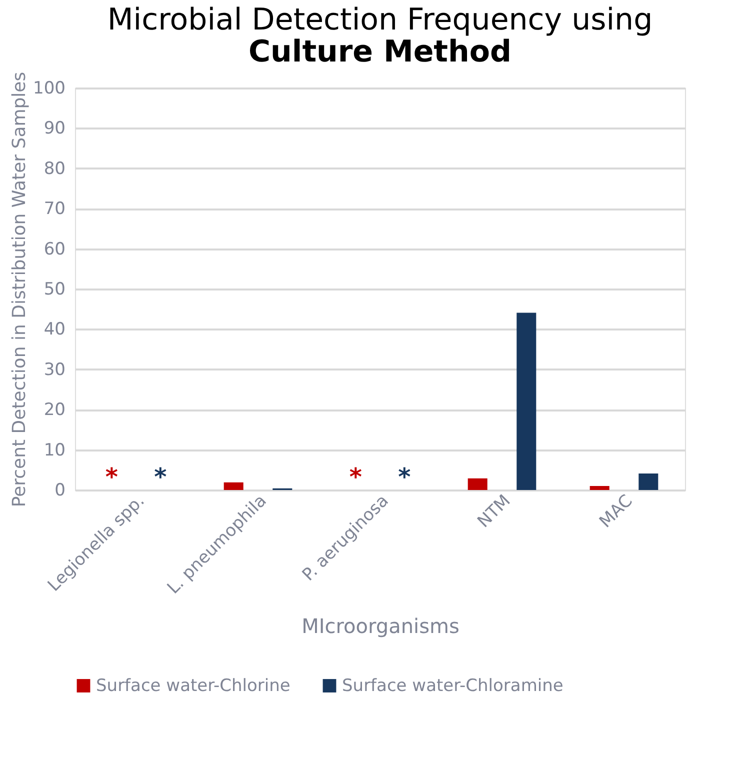 Image resolution: width=754 pixels, height=775 pixels. What do you see at coordinates (55, 249) in the screenshot?
I see `y-tick-label: 60` at bounding box center [55, 249].